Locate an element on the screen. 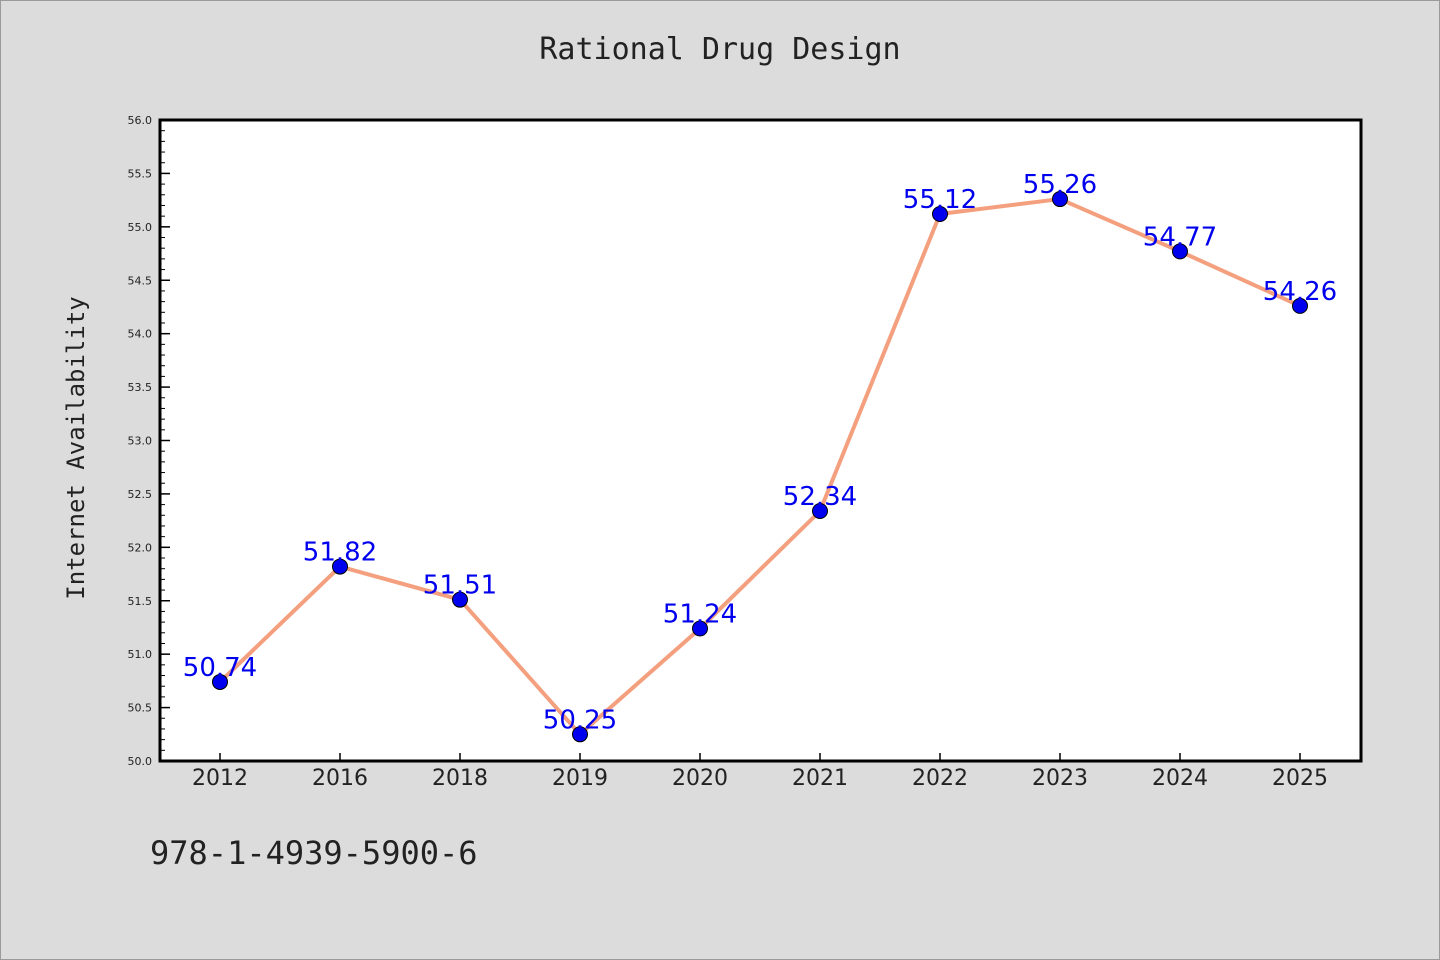 This screenshot has height=960, width=1440. data-label: 51.82 is located at coordinates (340, 553).